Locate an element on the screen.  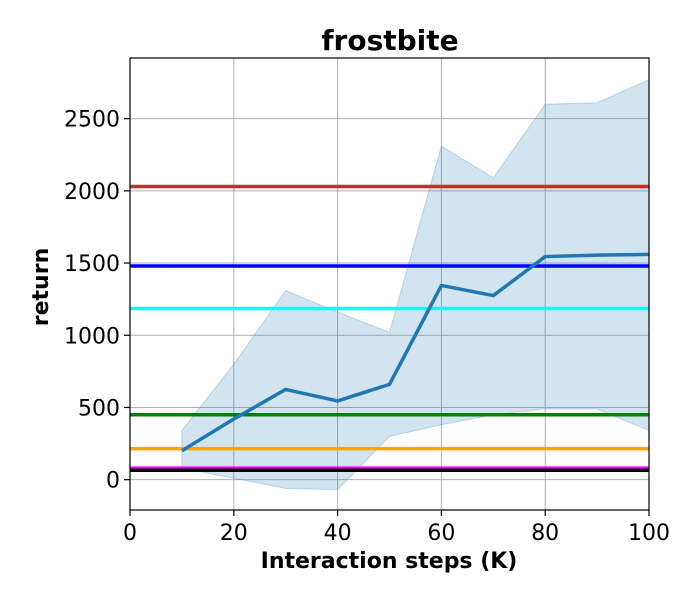
x-tick-label: 80 is located at coordinates (545, 533).